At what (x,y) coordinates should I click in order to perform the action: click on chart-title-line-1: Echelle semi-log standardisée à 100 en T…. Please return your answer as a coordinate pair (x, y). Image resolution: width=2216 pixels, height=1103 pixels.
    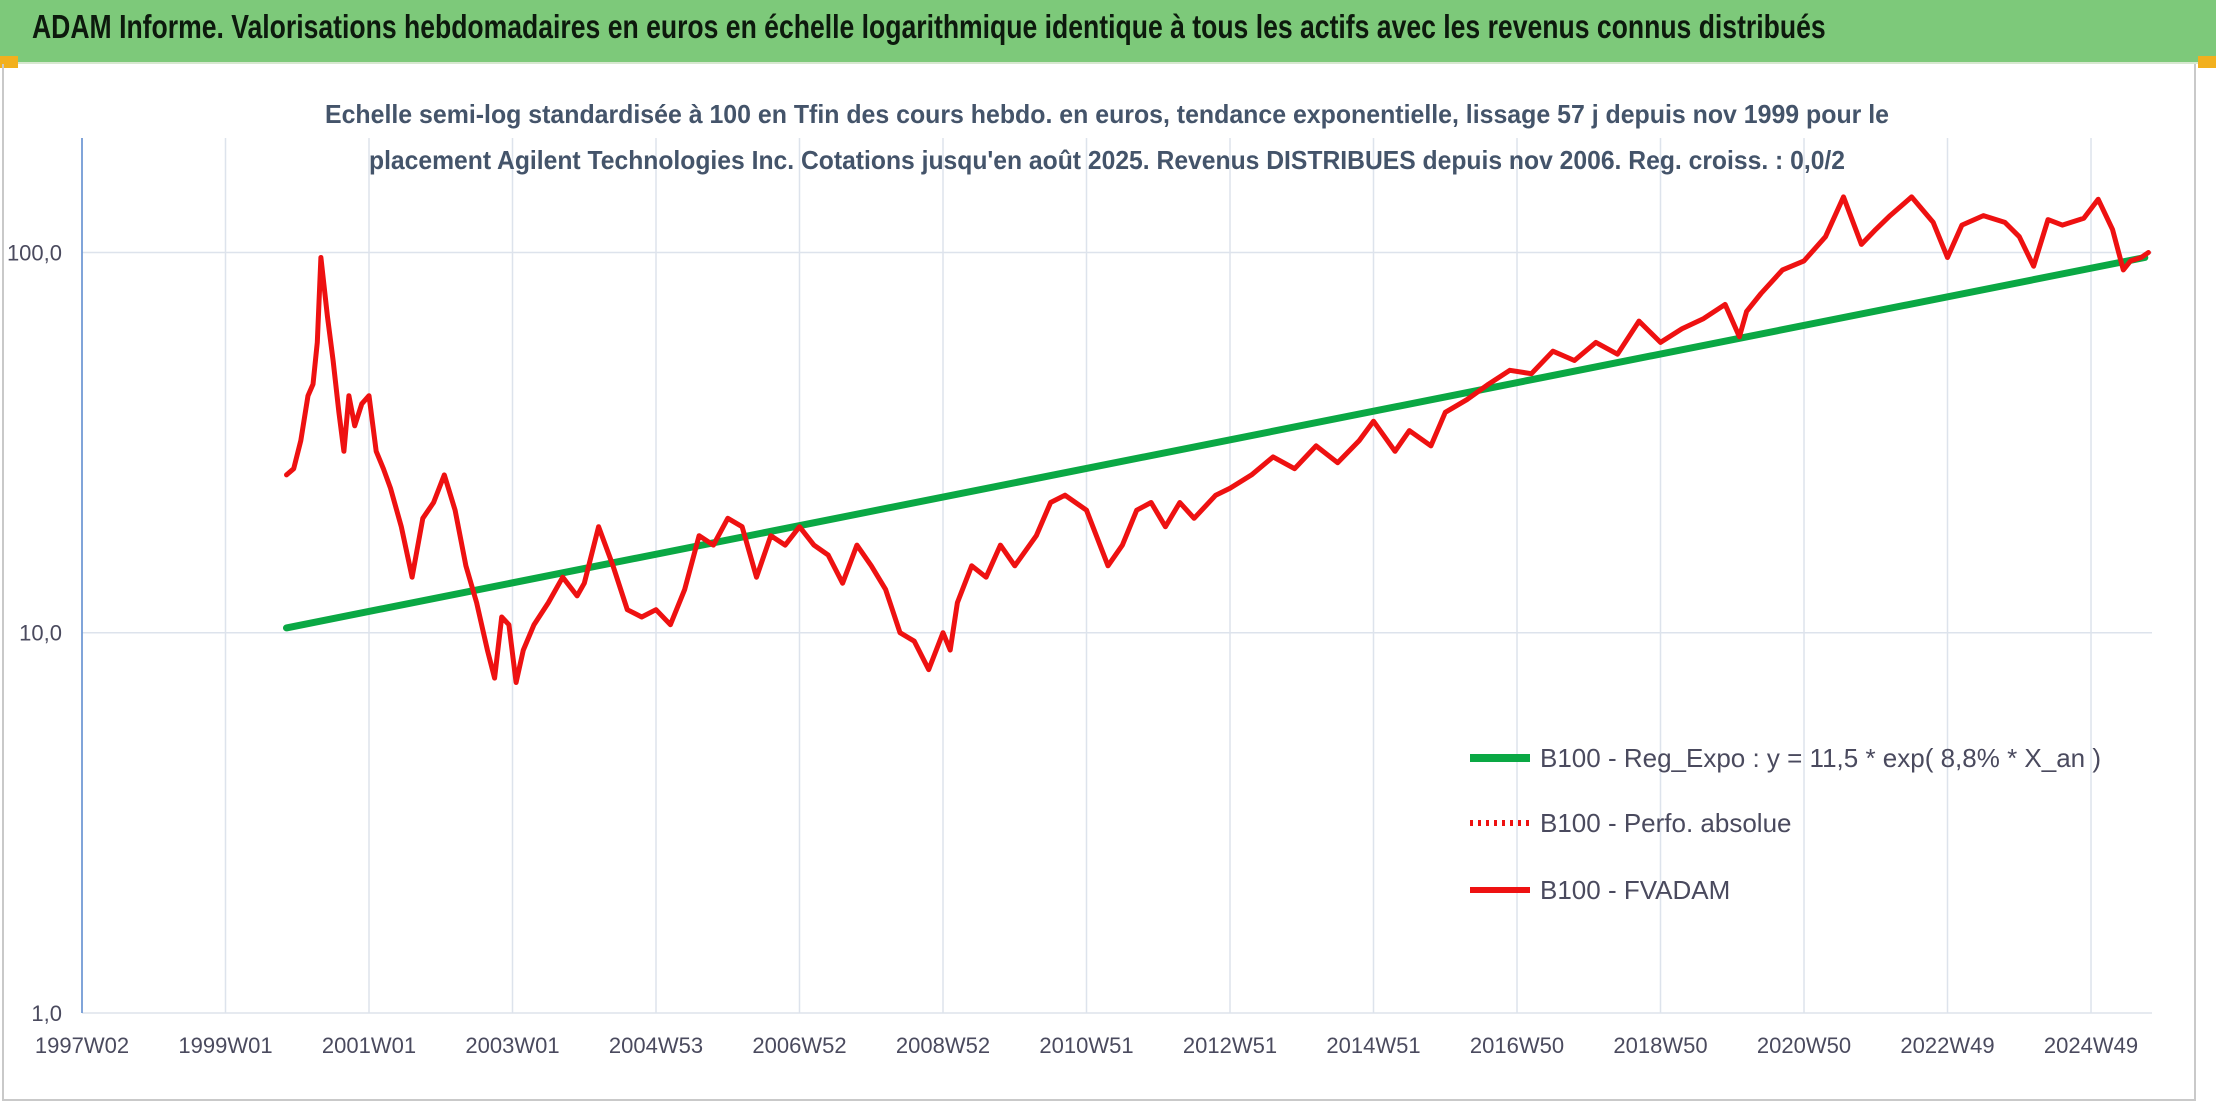
    Looking at the image, I should click on (1107, 114).